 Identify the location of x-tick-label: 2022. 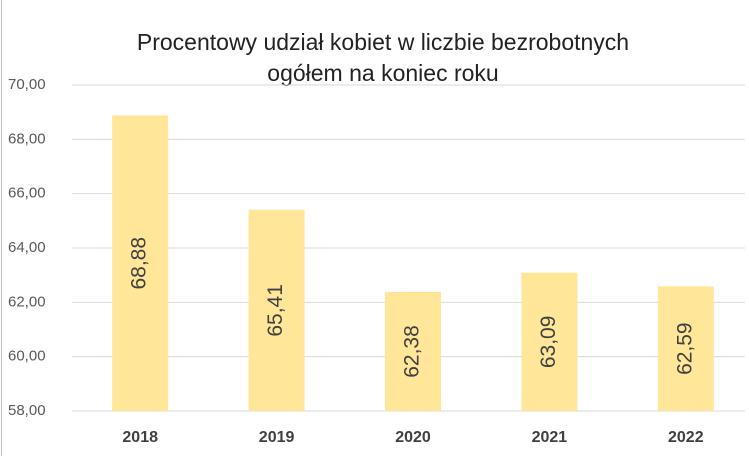
(686, 437).